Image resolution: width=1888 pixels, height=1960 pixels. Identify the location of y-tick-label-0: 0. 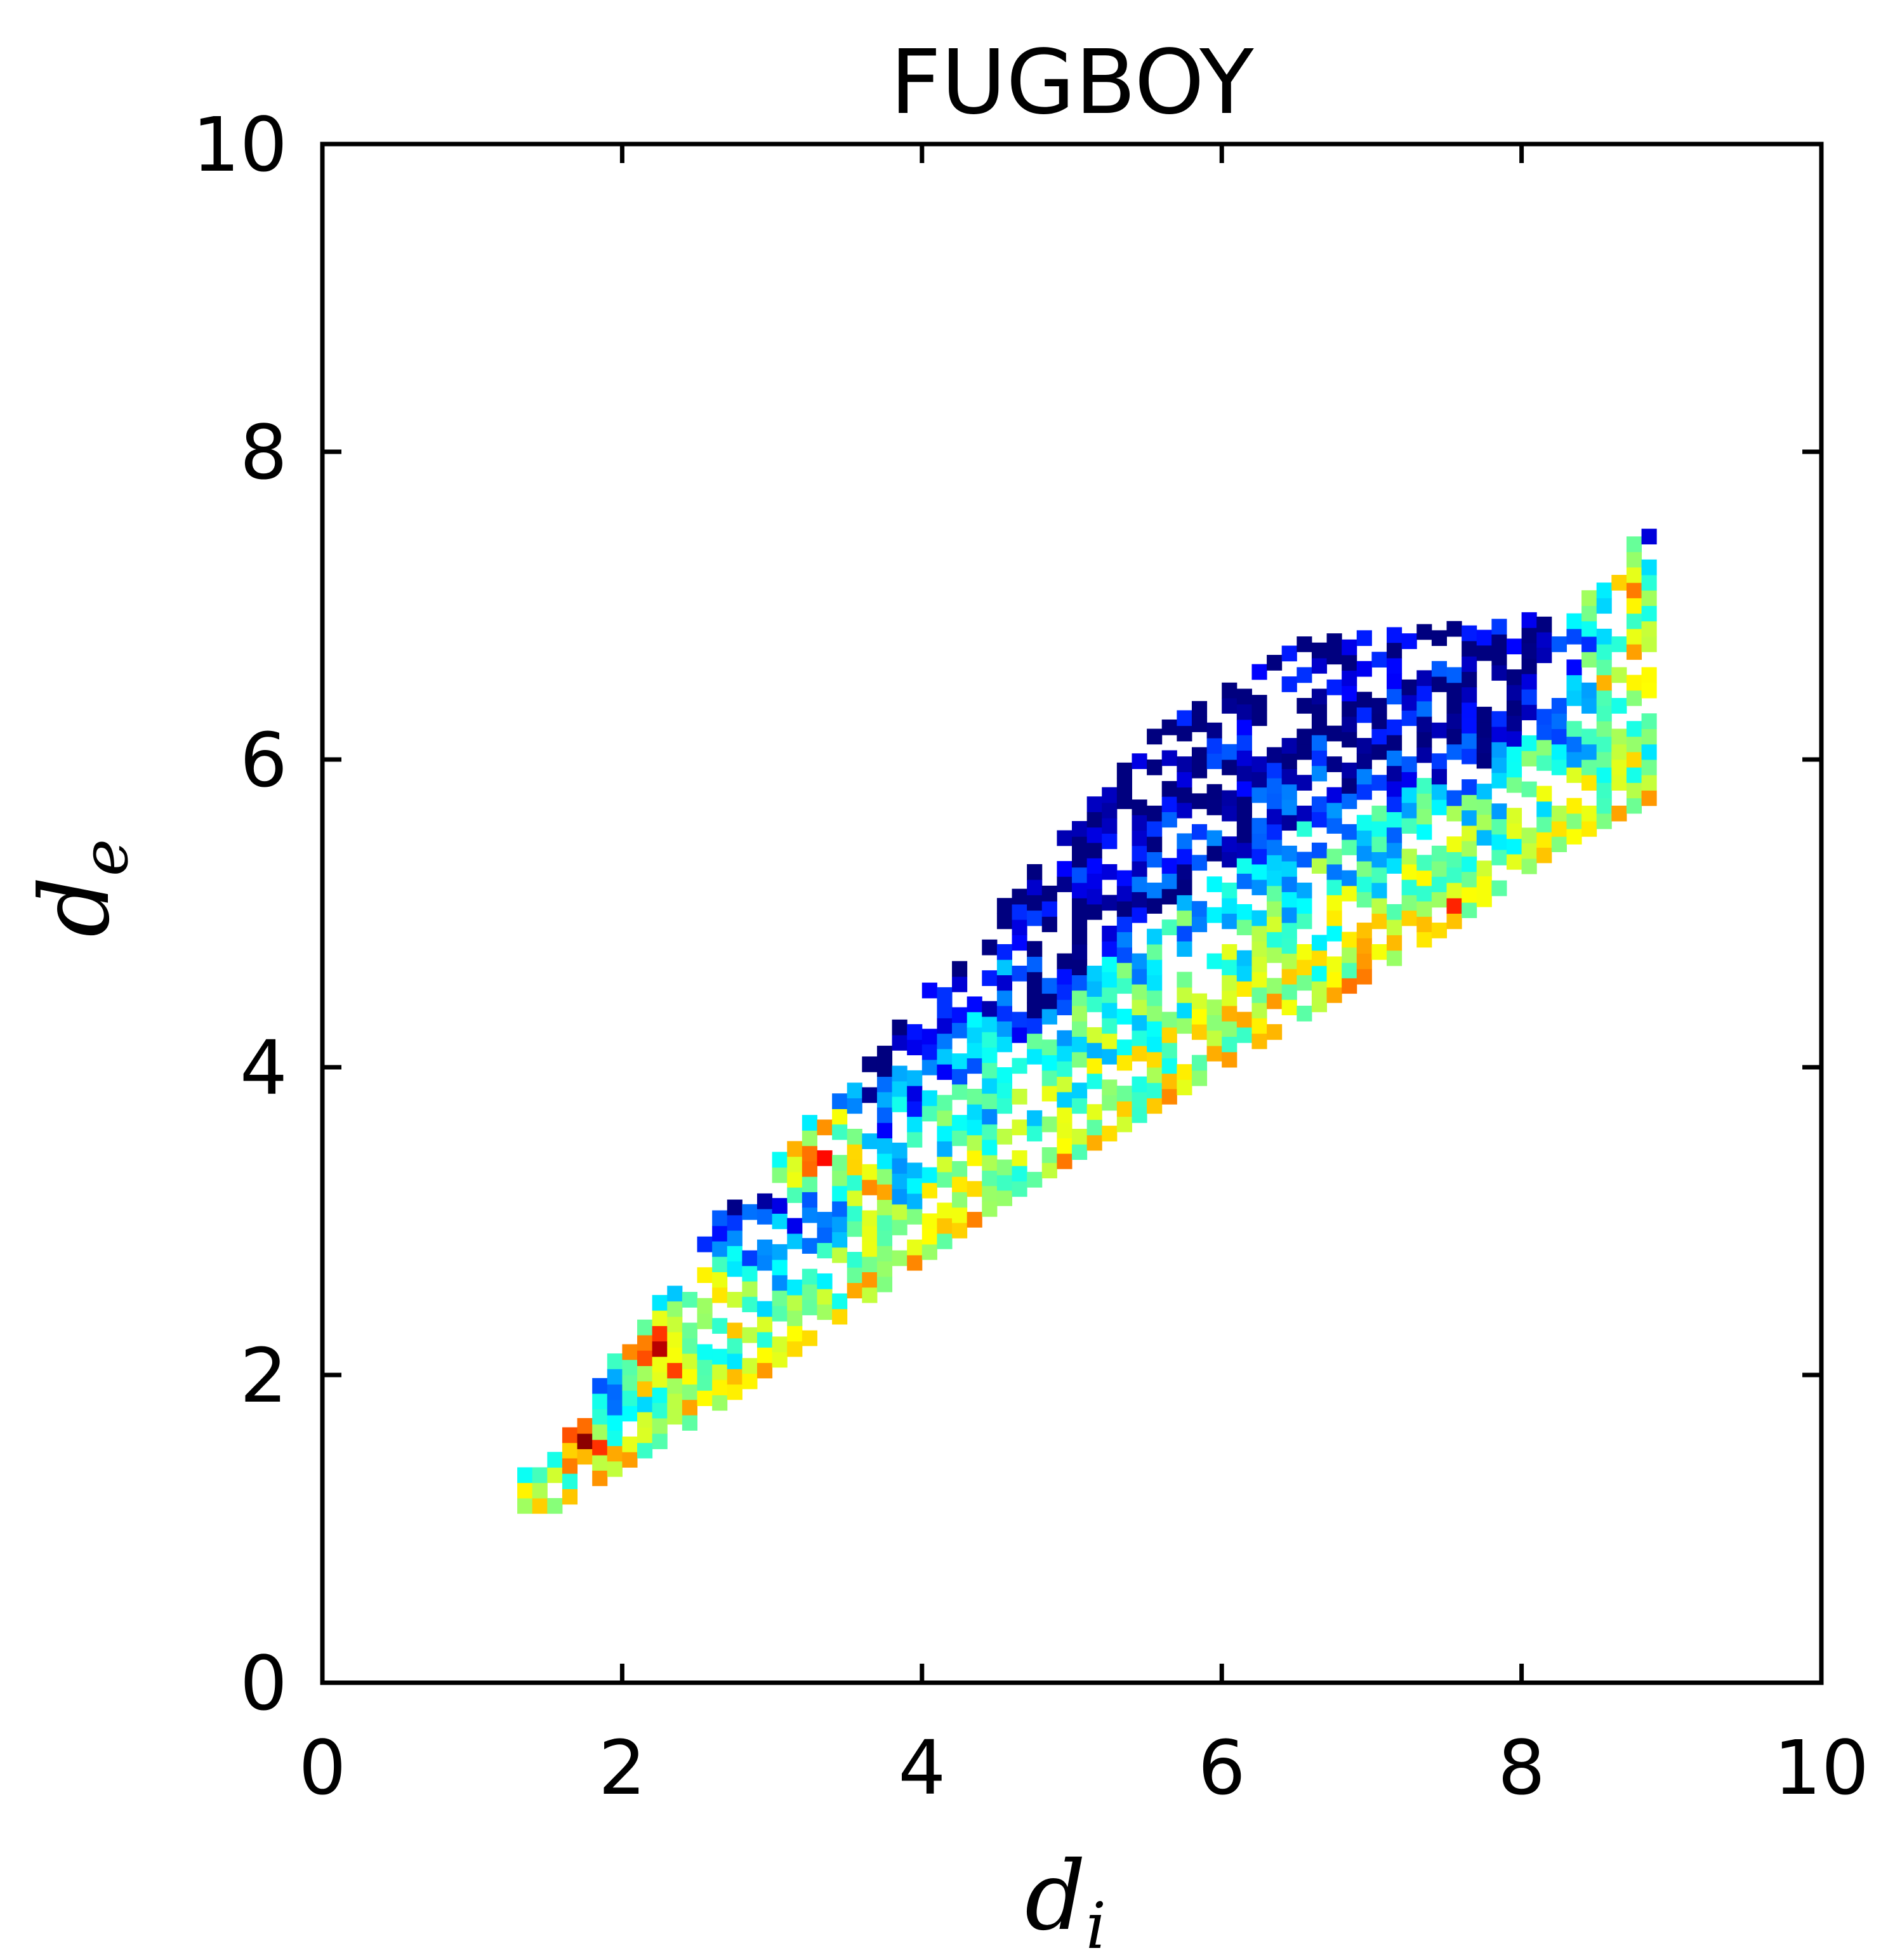
(263, 1684).